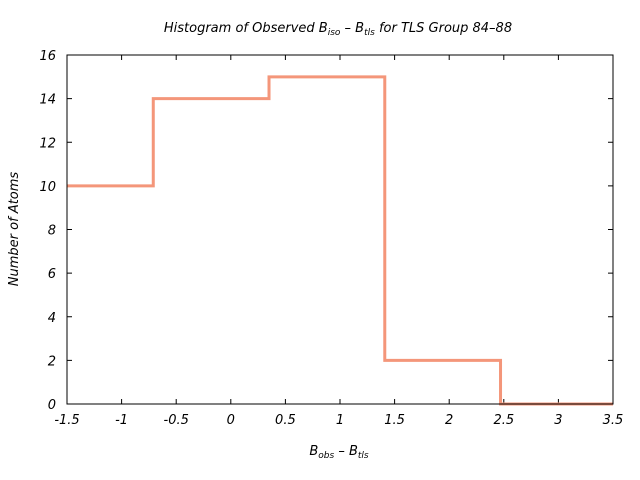 This screenshot has width=640, height=480. Describe the element at coordinates (14, 229) in the screenshot. I see `y-axis-label: Number of Atoms` at that location.